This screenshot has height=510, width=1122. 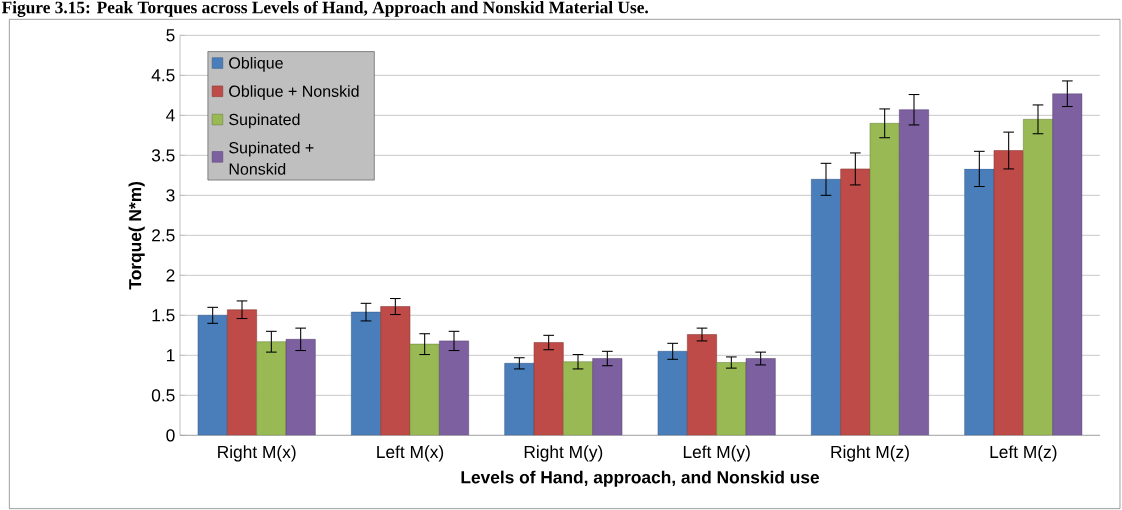 I want to click on y-tick-label: 3.5, so click(x=163, y=155).